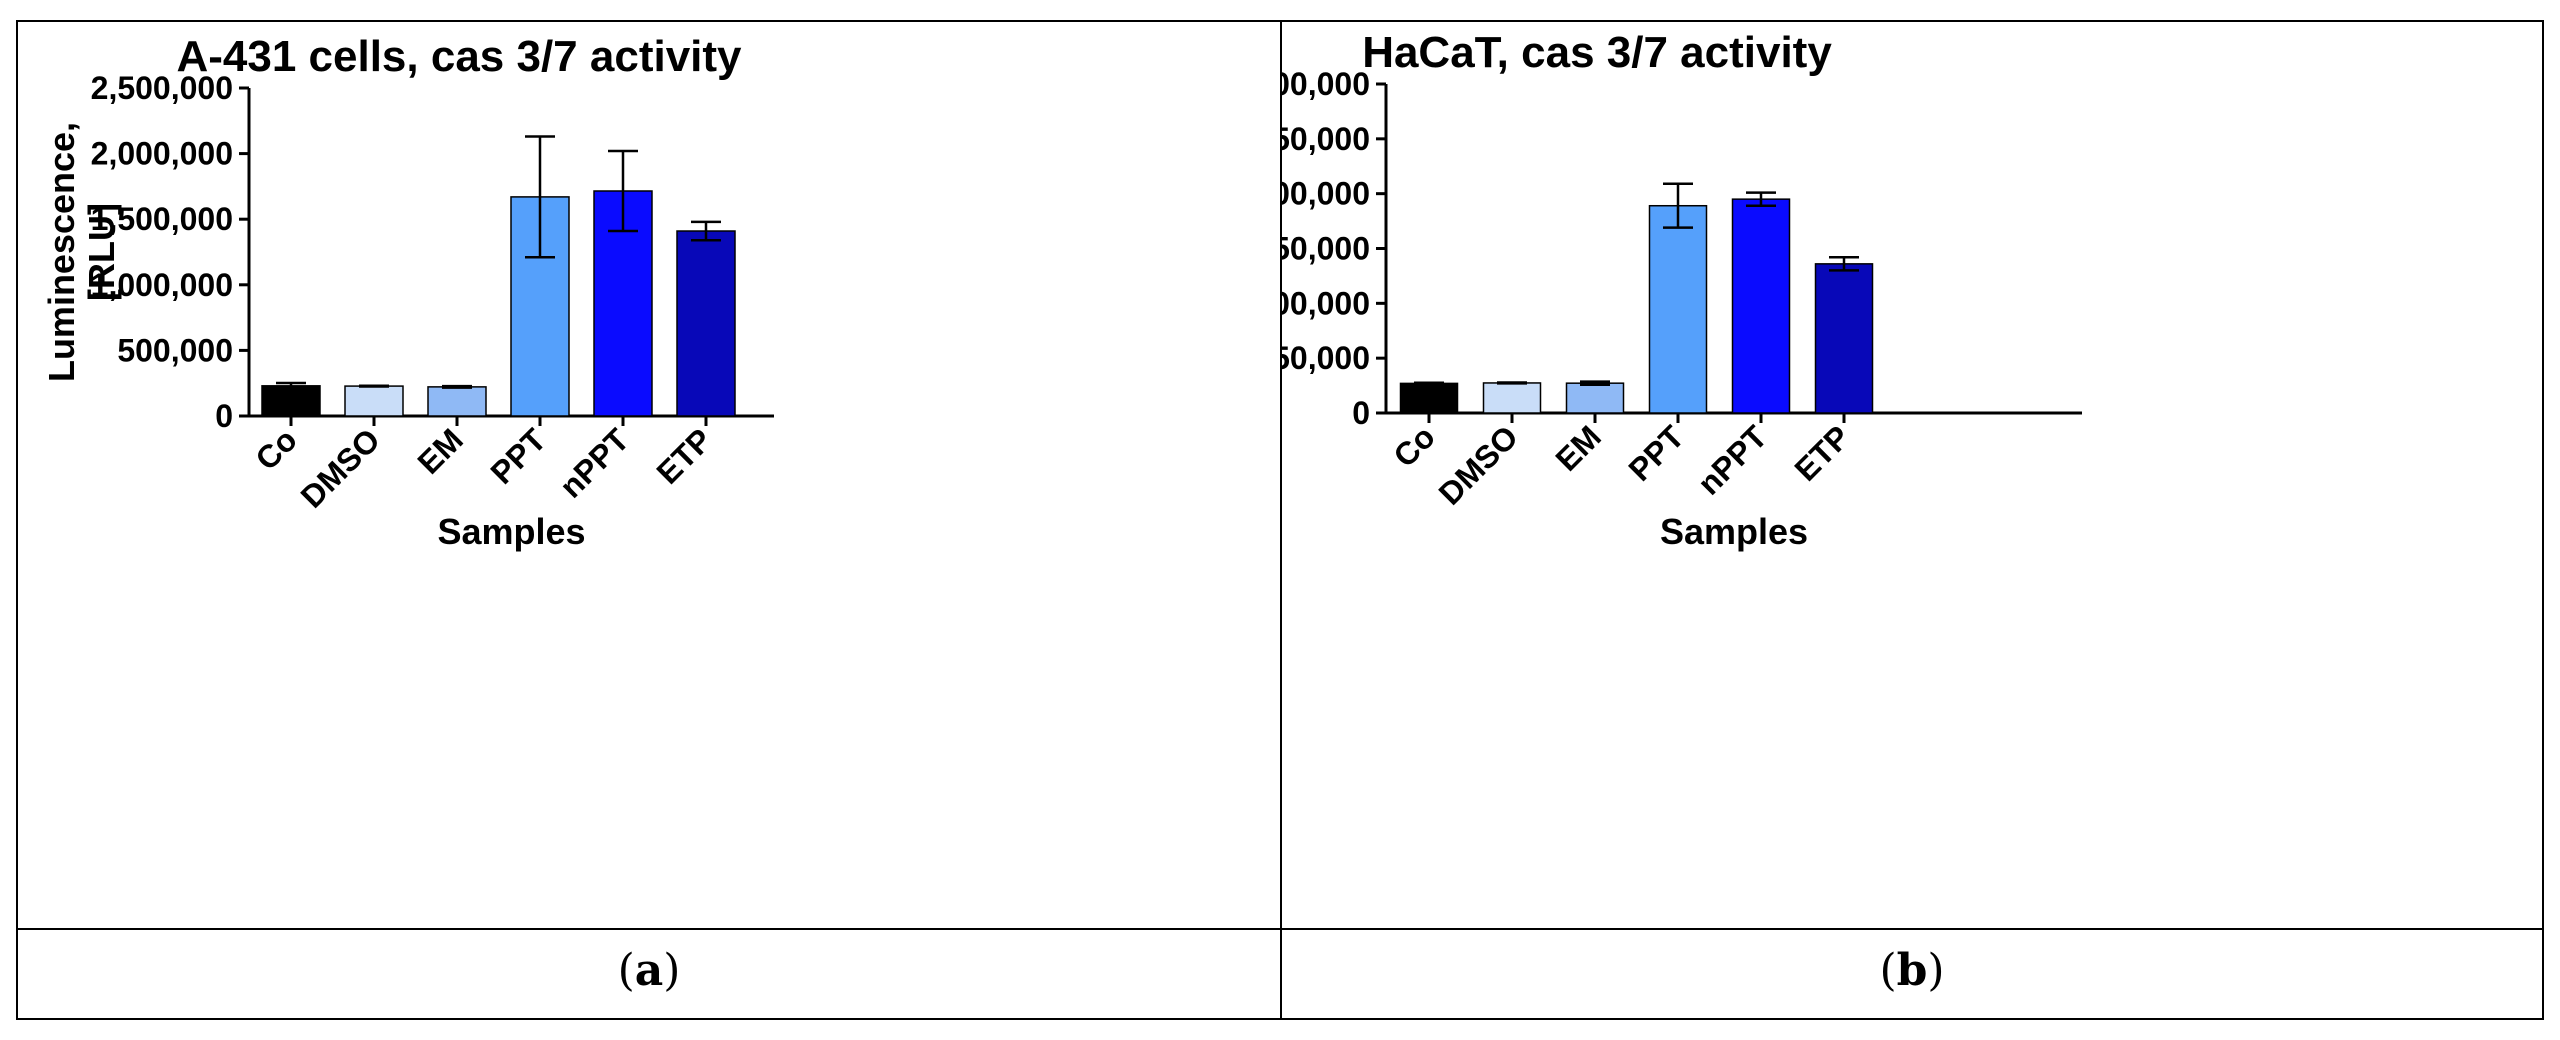 Image resolution: width=2560 pixels, height=1040 pixels. I want to click on y-tick-label: 1,250,000, so click(1326, 139).